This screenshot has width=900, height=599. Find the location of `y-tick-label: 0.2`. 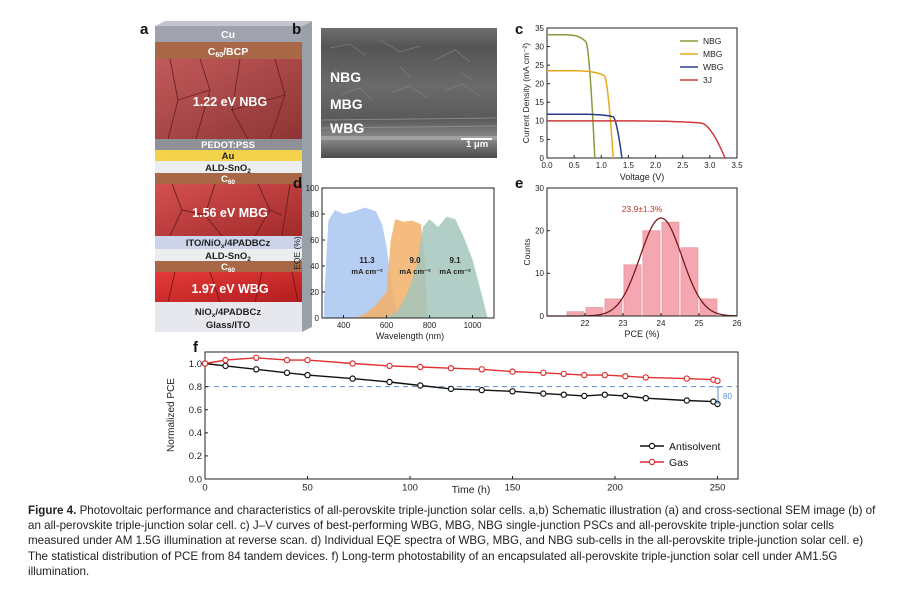

y-tick-label: 0.2 is located at coordinates (195, 456).